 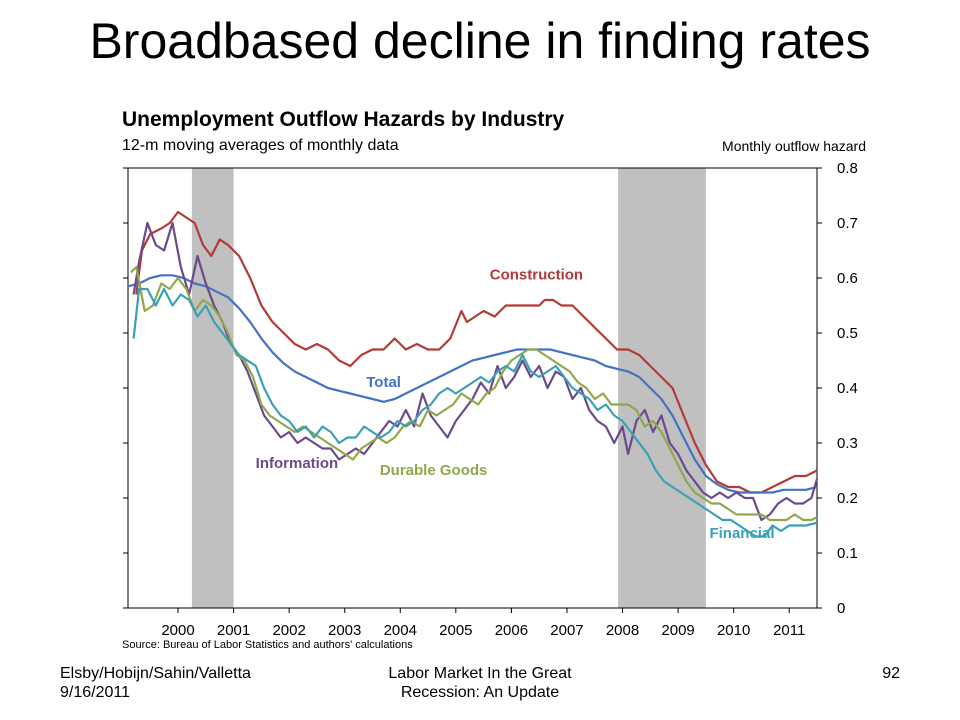 What do you see at coordinates (383, 382) in the screenshot?
I see `series-label-total: Total` at bounding box center [383, 382].